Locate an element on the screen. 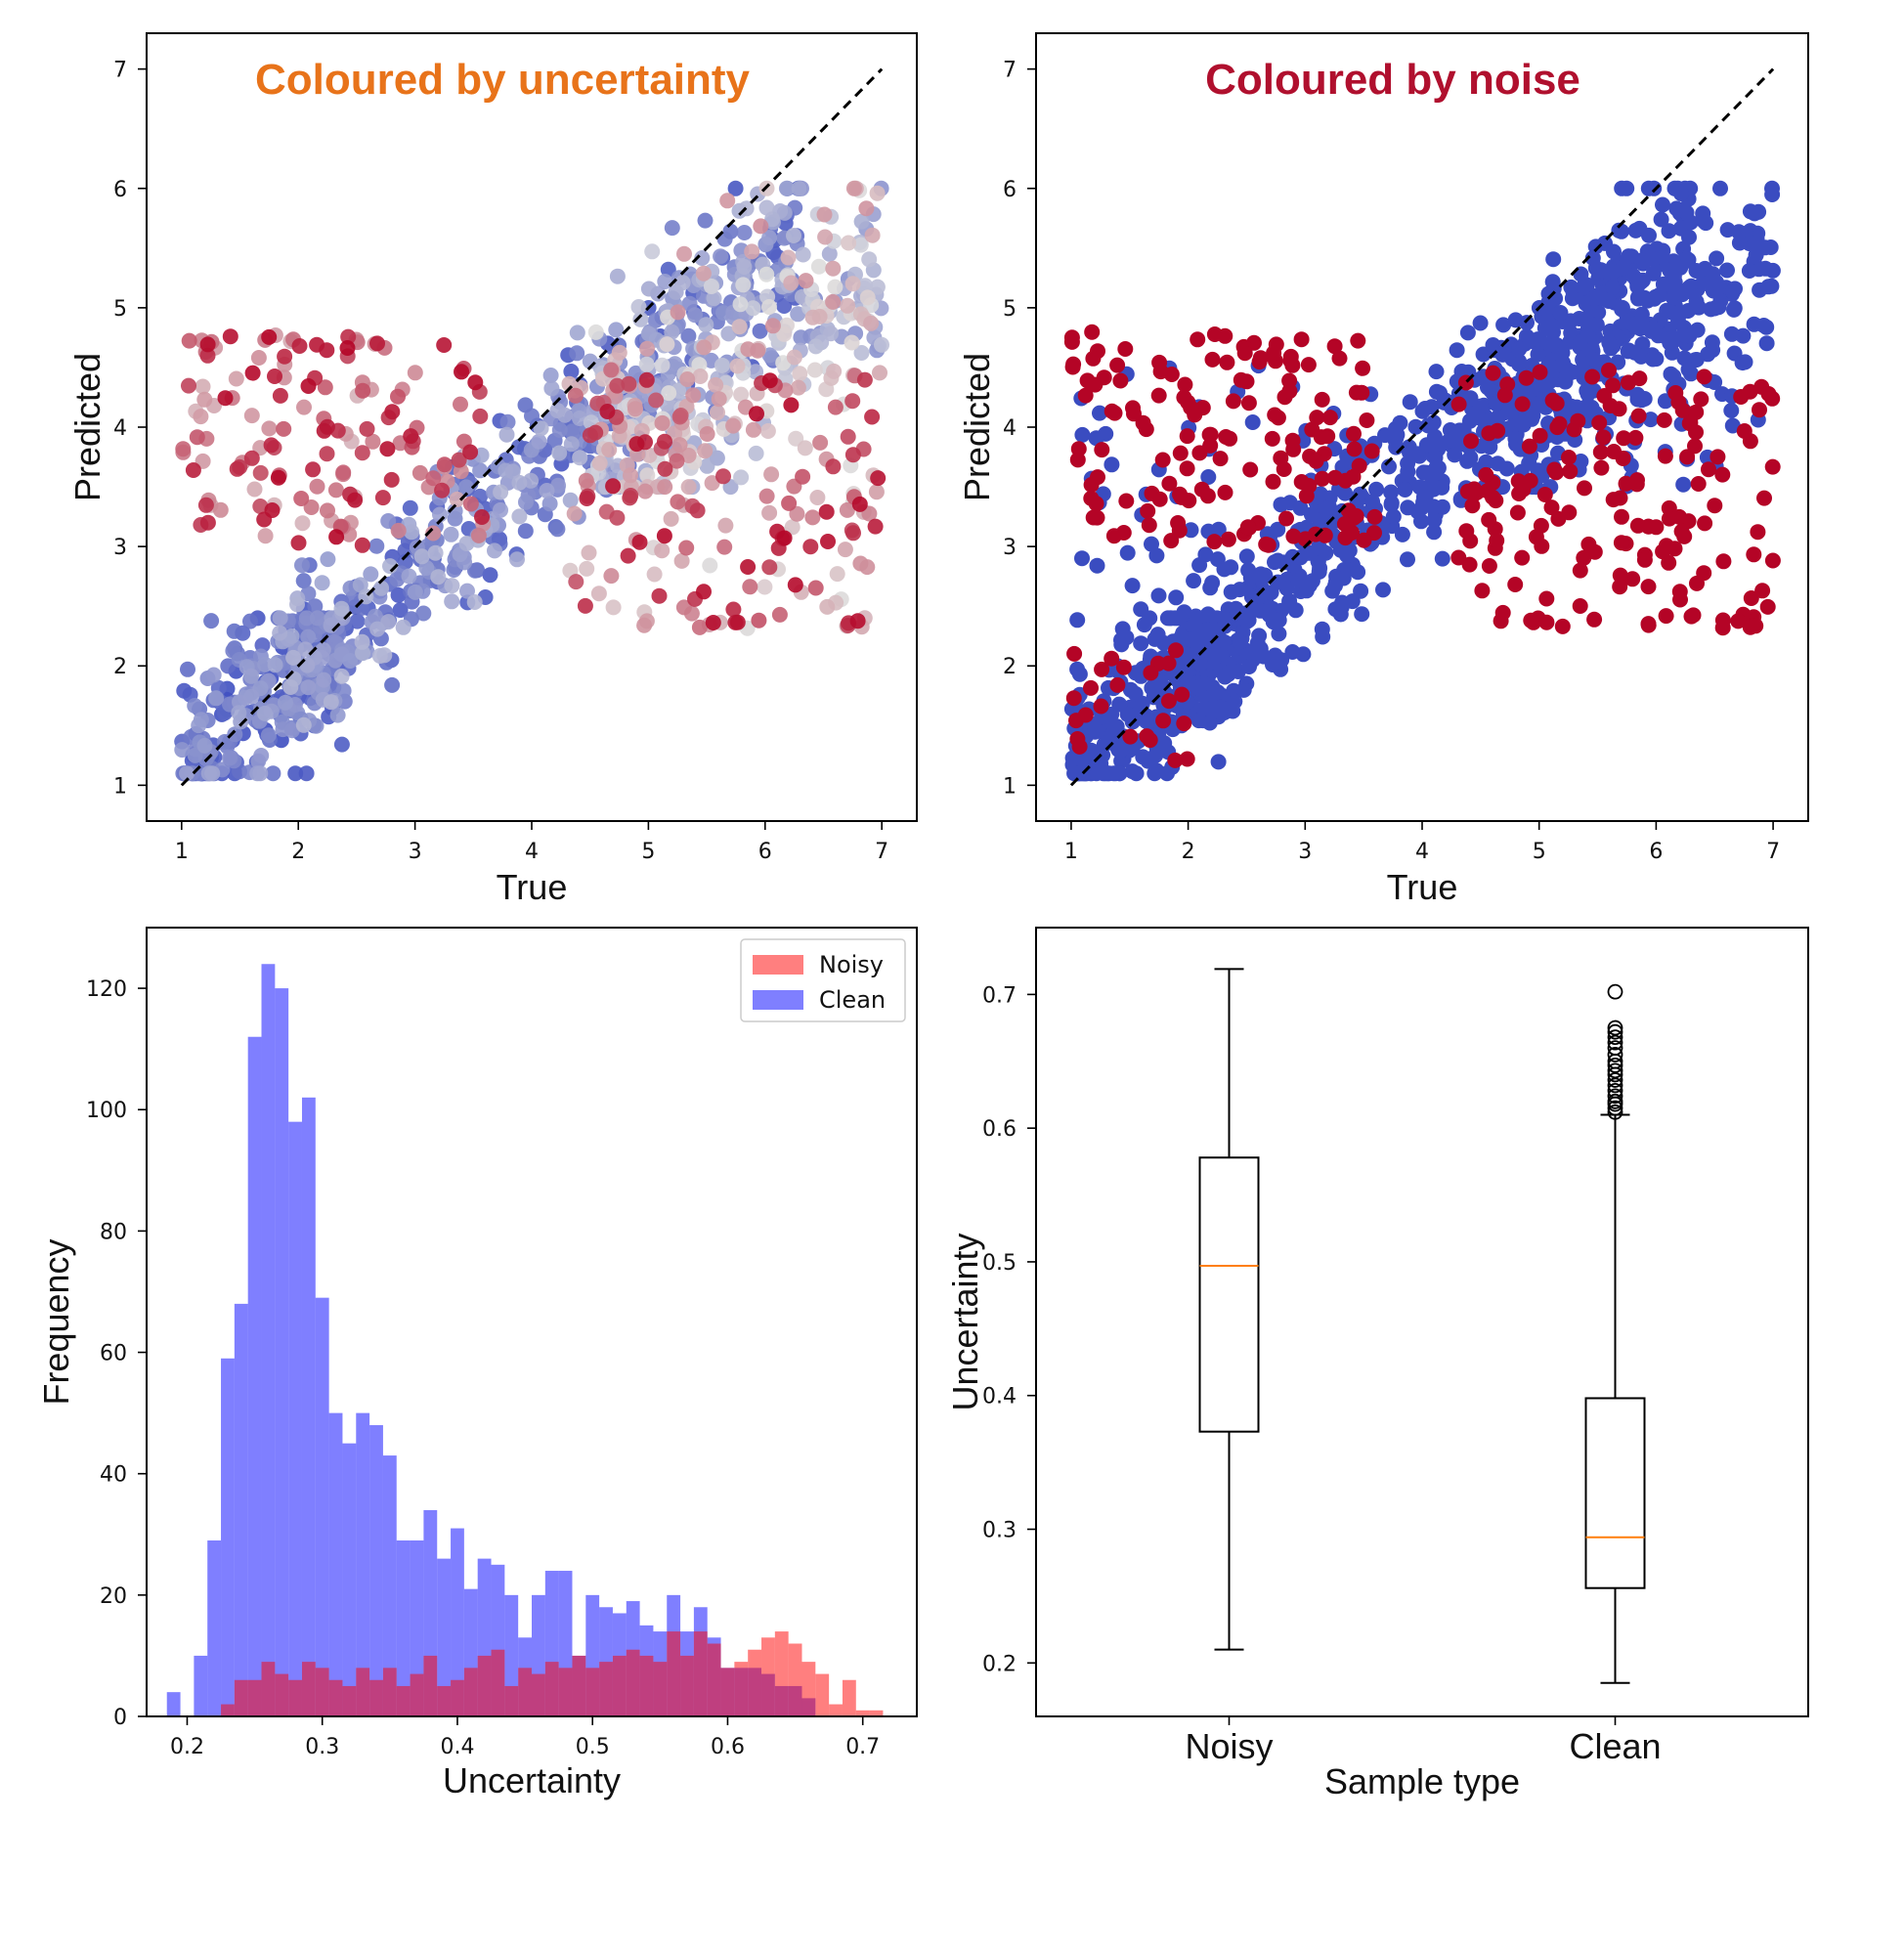 The height and width of the screenshot is (1951, 1904). histogram-xtick-label: 0.2 is located at coordinates (187, 1747).